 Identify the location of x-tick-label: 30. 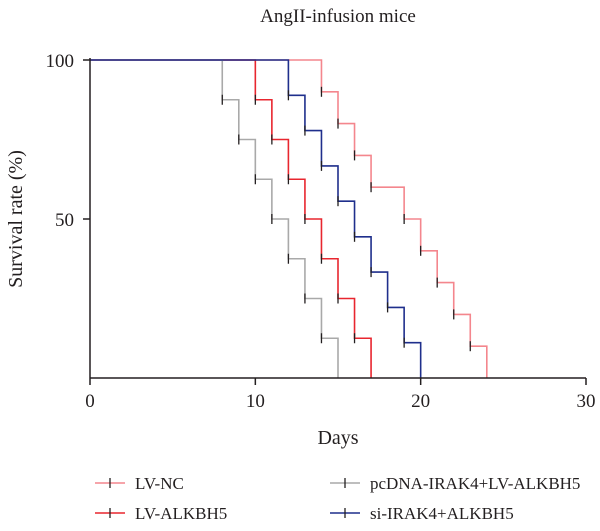
(586, 401).